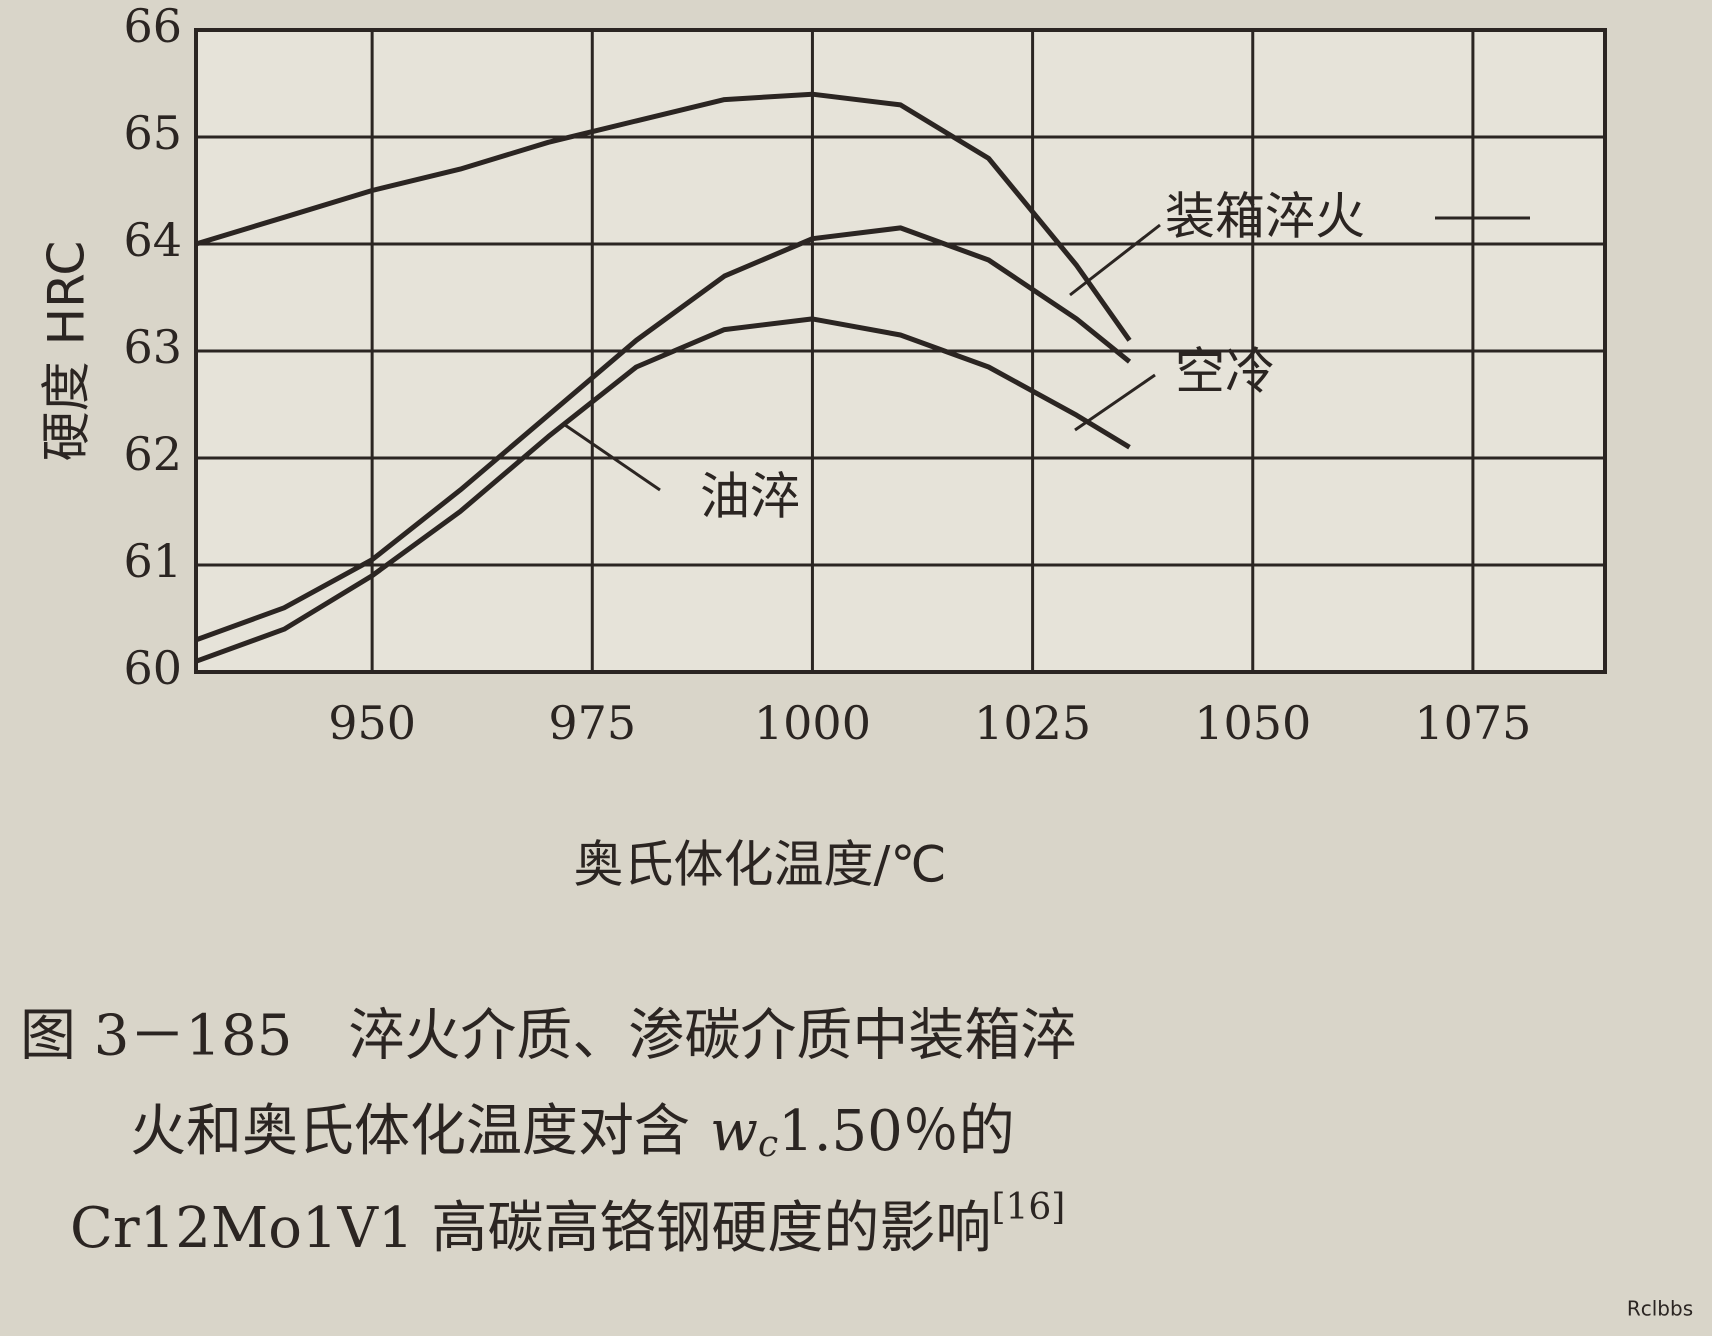  I want to click on x-tick-label: 1000, so click(812, 723).